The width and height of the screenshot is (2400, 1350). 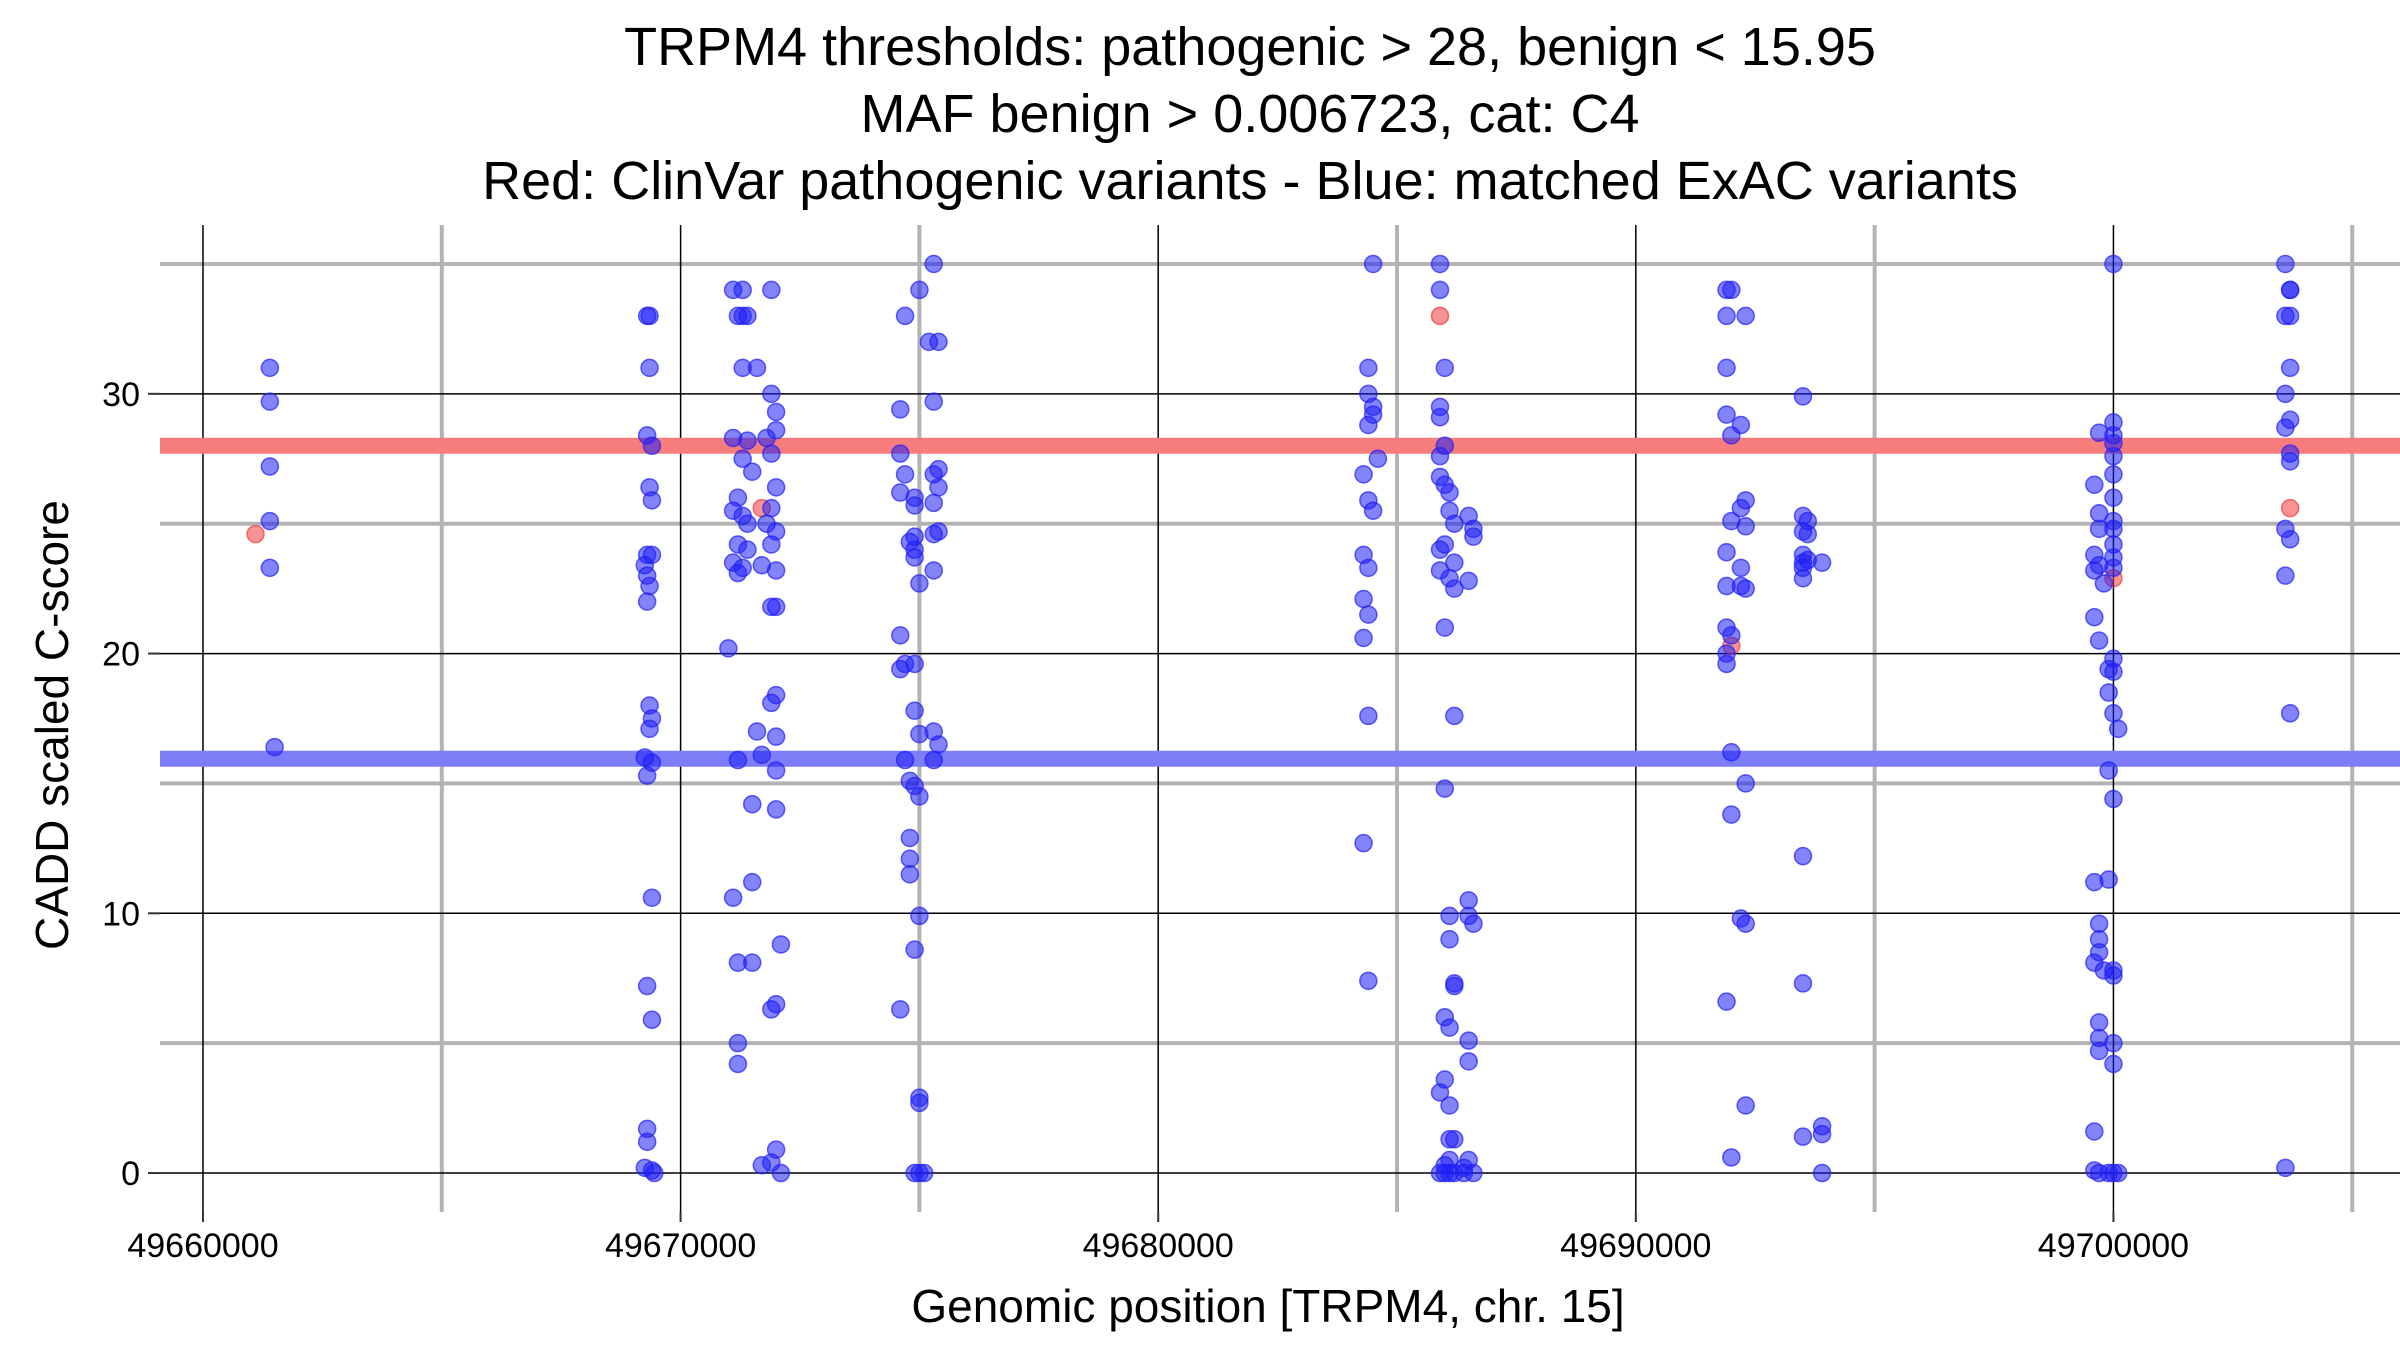 What do you see at coordinates (130, 1174) in the screenshot?
I see `y-tick-label: 0` at bounding box center [130, 1174].